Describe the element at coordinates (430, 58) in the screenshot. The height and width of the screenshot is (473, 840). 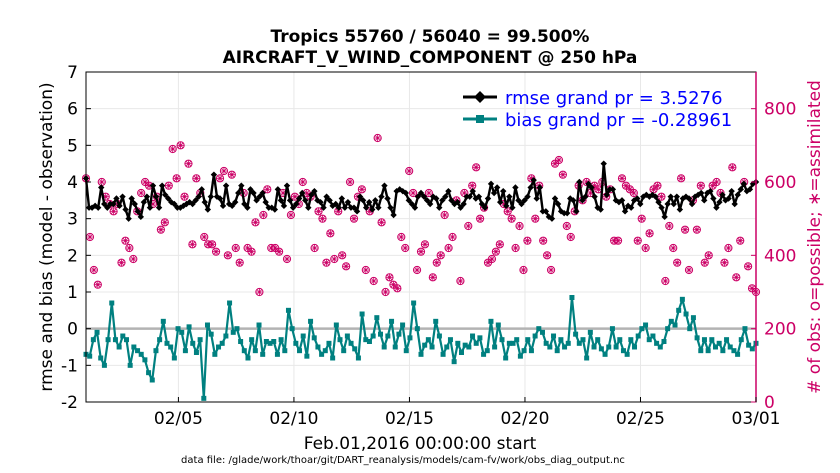
I see `chart-title-line2: AIRCRAFT_V_WIND_COMPONENT @ 250 hPa` at that location.